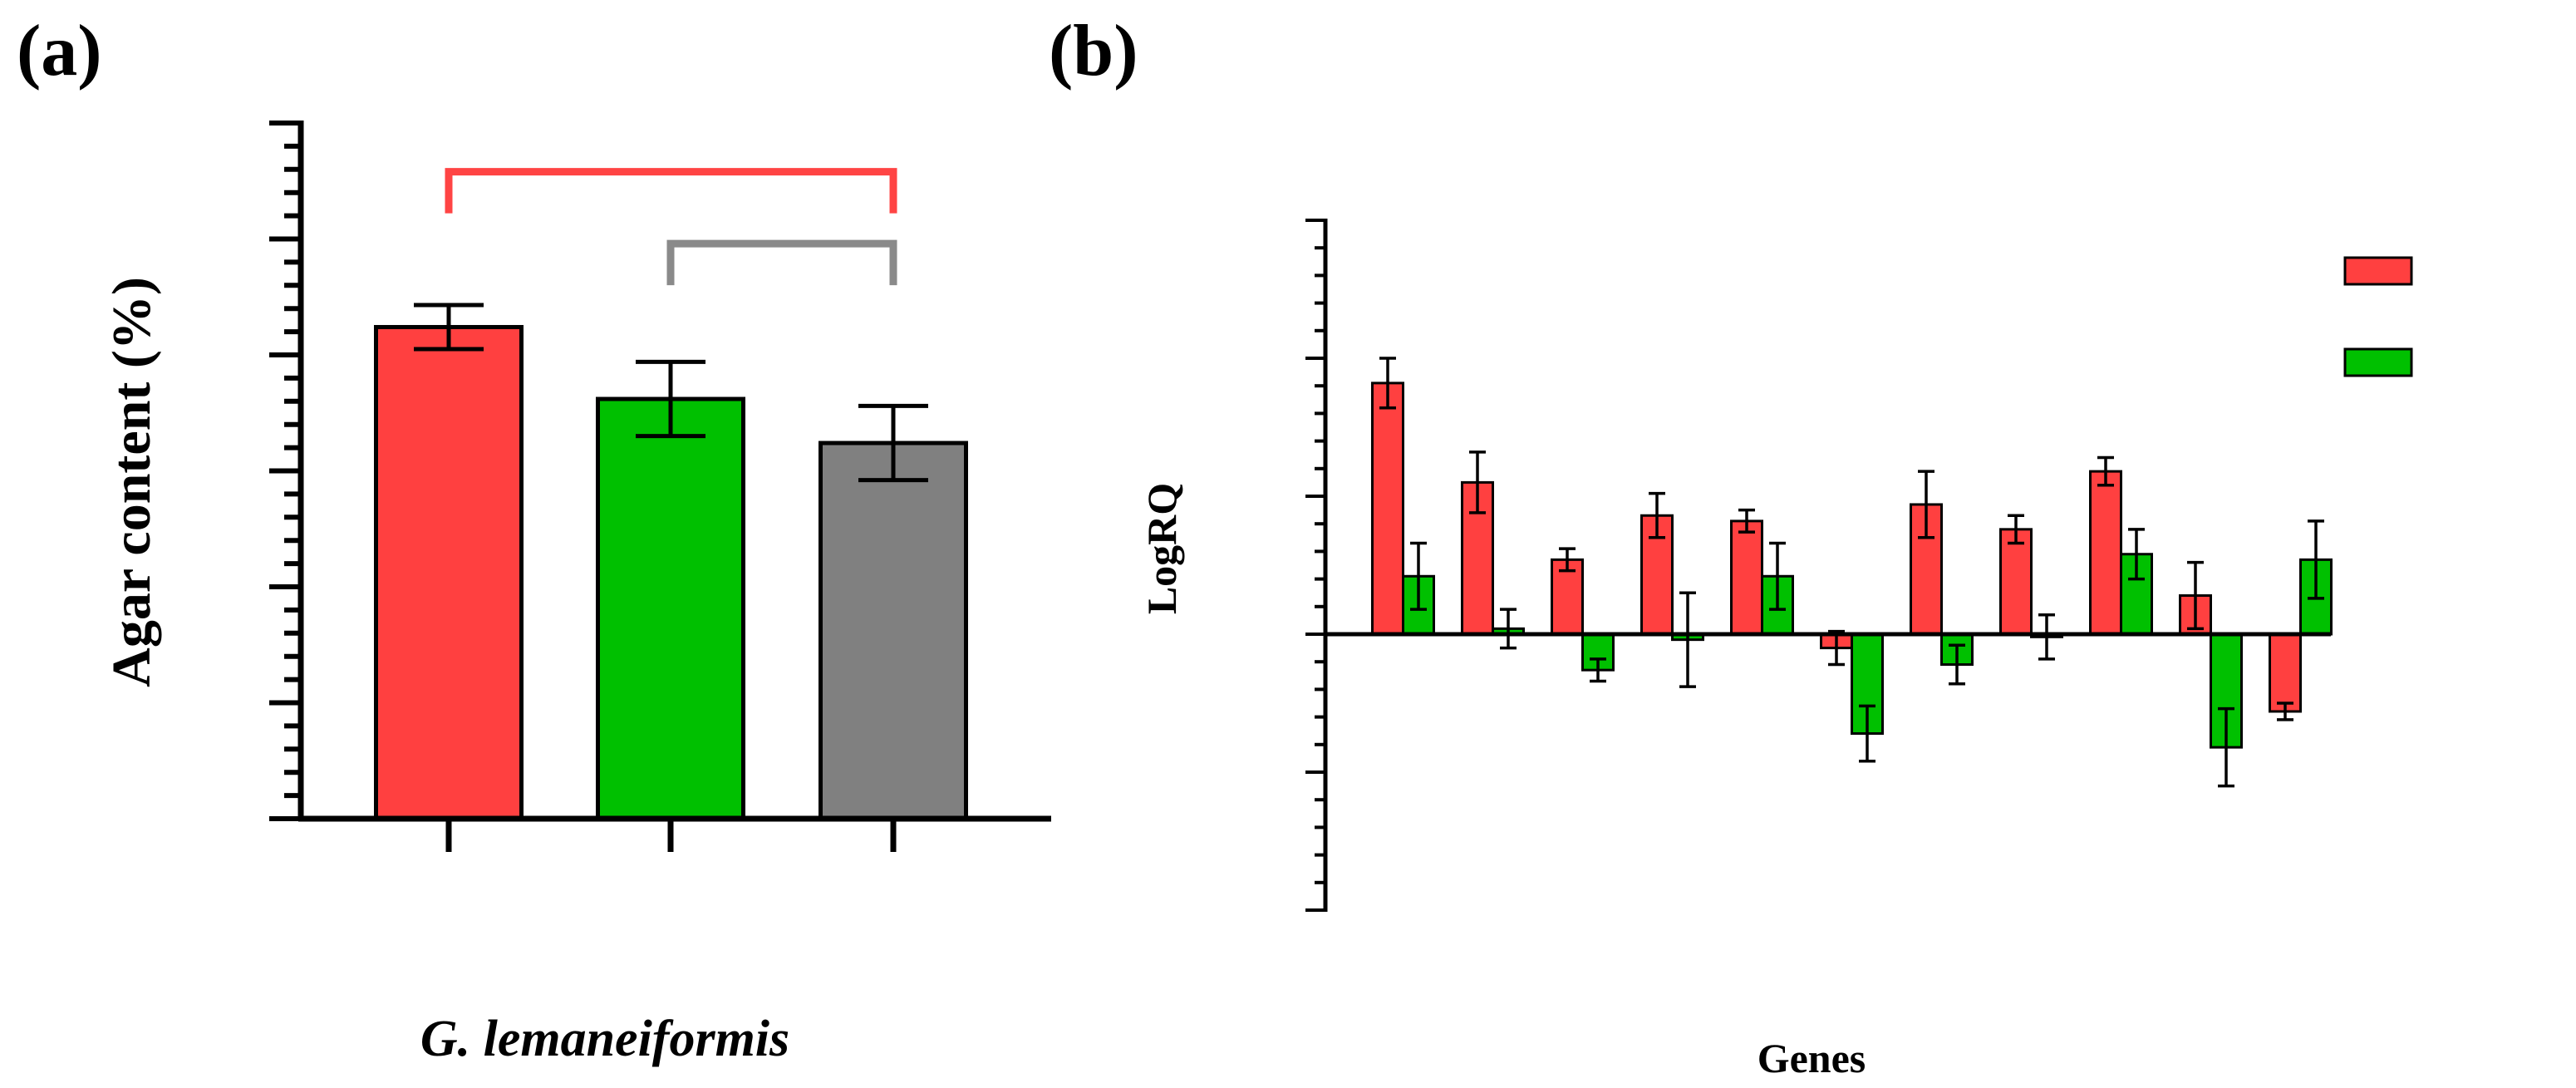  I want to click on chart-a-x-axis-label: G. lemaneiformis, so click(604, 1039).